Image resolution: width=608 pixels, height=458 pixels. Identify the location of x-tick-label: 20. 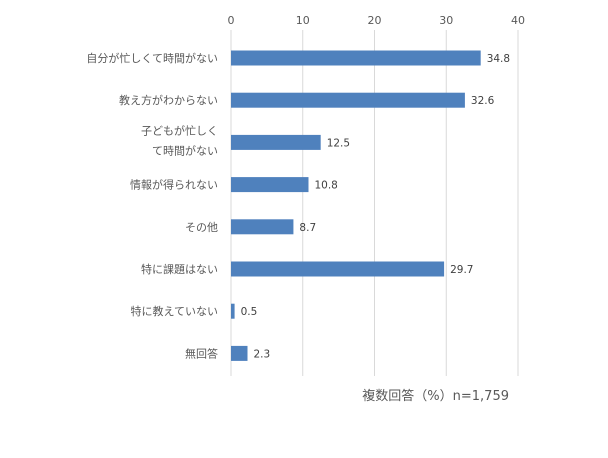
(375, 20).